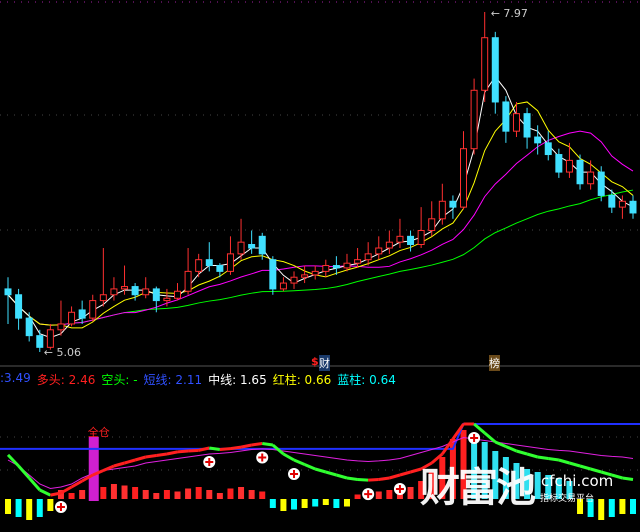 The height and width of the screenshot is (532, 640). I want to click on marker-bang: 榜, so click(494, 363).